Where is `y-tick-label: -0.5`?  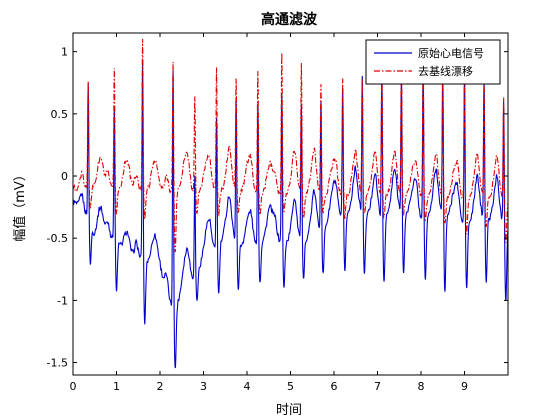 y-tick-label: -0.5 is located at coordinates (57, 238).